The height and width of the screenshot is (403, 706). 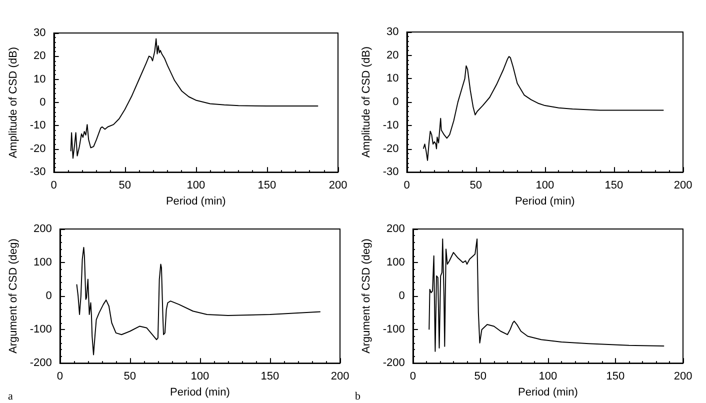 What do you see at coordinates (358, 396) in the screenshot?
I see `text: b` at bounding box center [358, 396].